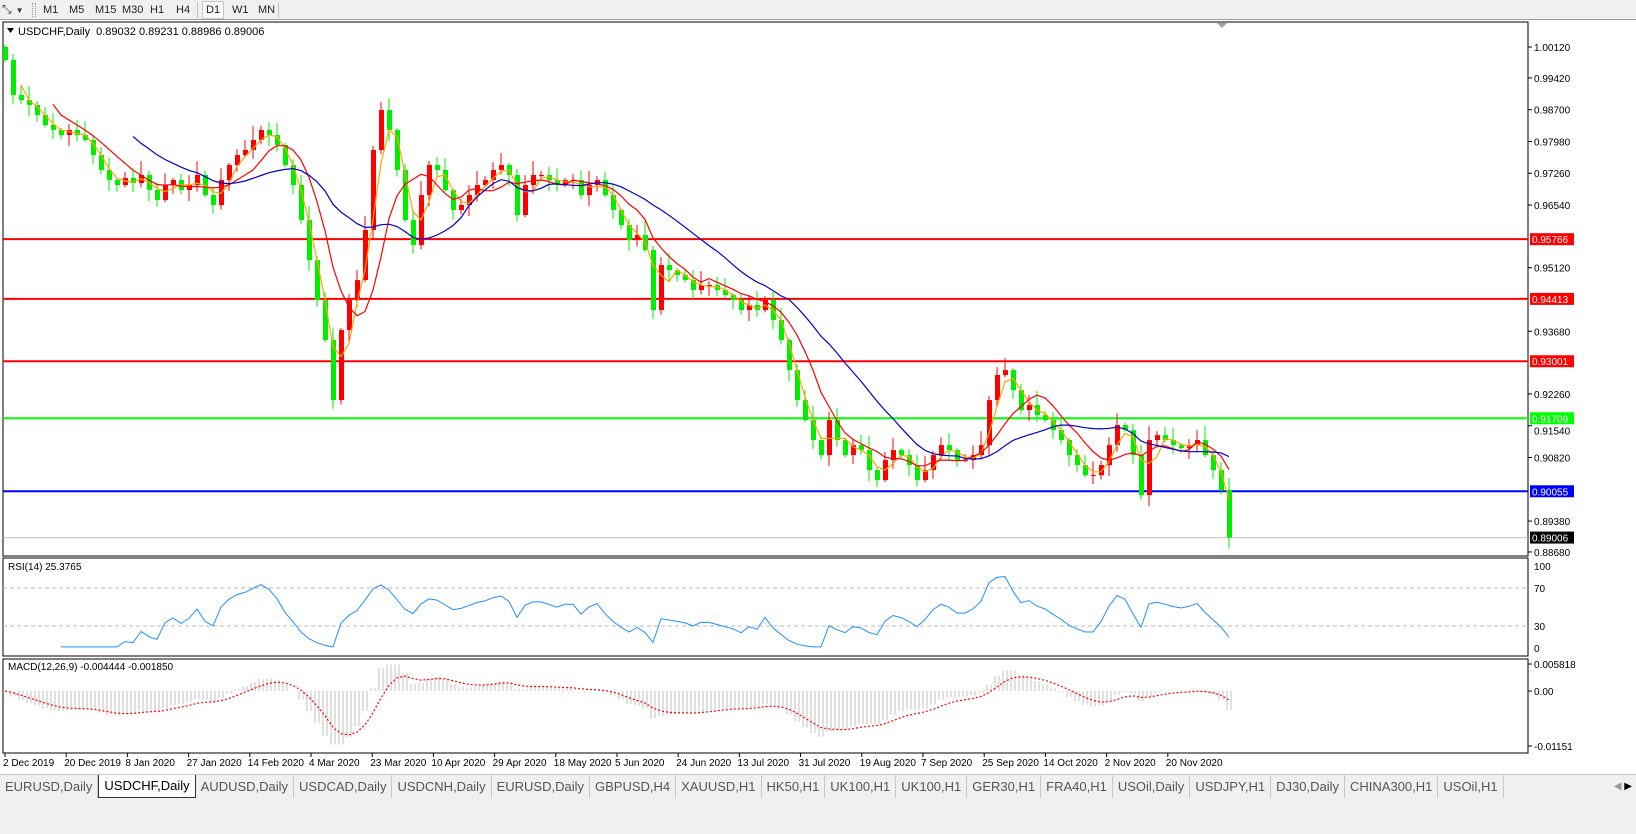 The height and width of the screenshot is (834, 1636). I want to click on date-axis-label: 4 Mar 2020, so click(334, 763).